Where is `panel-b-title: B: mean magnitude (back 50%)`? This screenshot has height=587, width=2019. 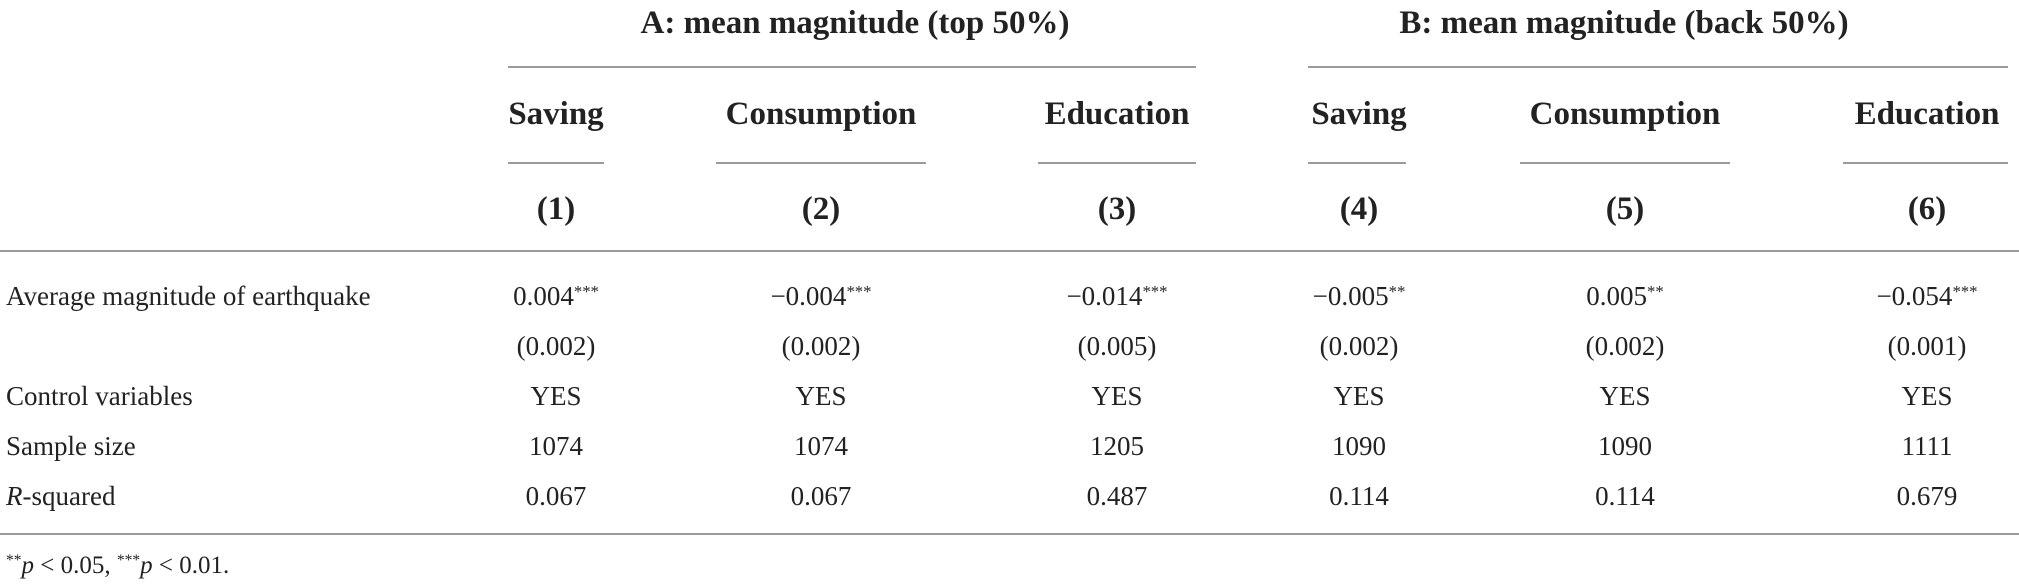 panel-b-title: B: mean magnitude (back 50%) is located at coordinates (1624, 23).